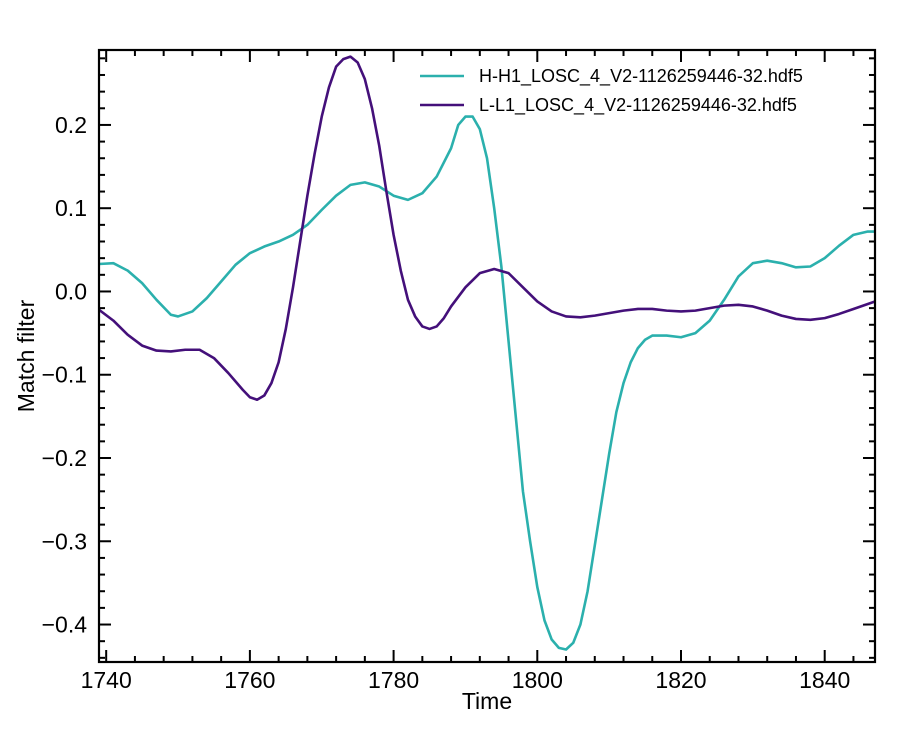  Describe the element at coordinates (641, 76) in the screenshot. I see `legend-label: H-H1_LOSC_4_V2-1126259446-32.hdf5` at that location.